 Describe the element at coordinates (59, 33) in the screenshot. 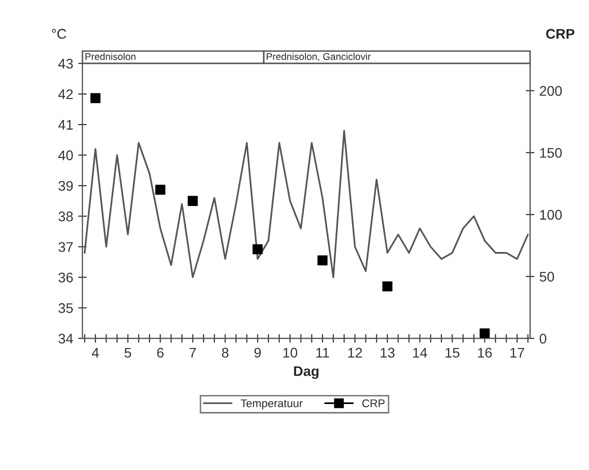

I see `y-axis-title: °C` at that location.